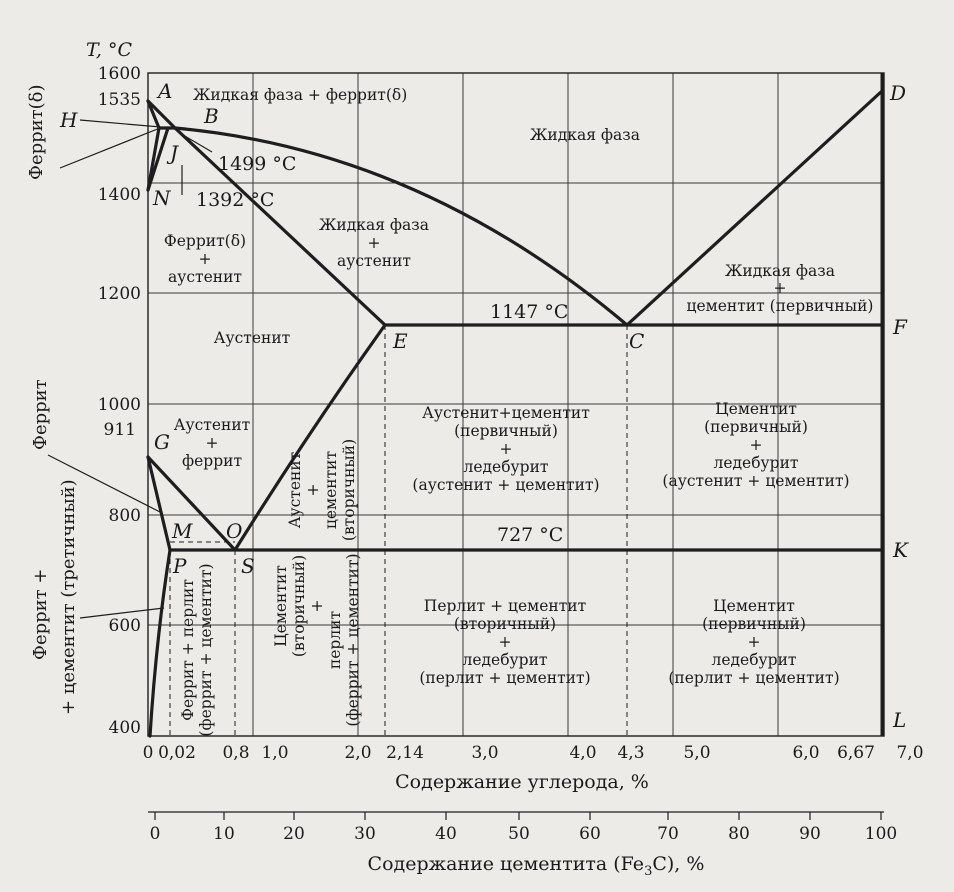 This screenshot has width=954, height=892. What do you see at coordinates (299, 606) in the screenshot?
I see `region-cem-pearlite-2: (вторичный)` at bounding box center [299, 606].